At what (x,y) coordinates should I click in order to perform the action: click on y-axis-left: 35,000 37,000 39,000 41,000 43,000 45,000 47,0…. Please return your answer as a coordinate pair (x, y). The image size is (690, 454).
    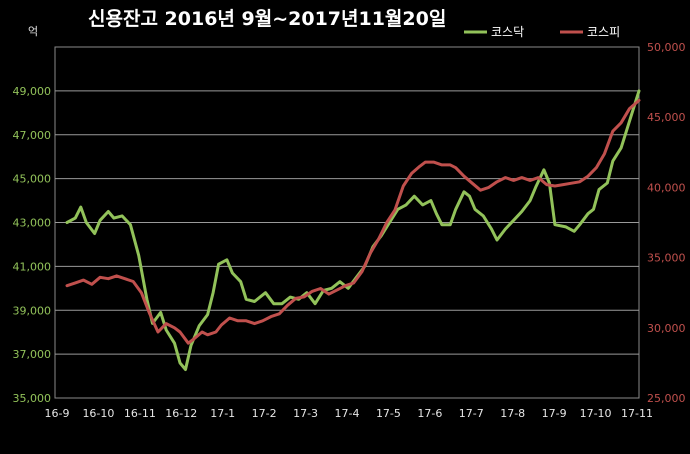
    Looking at the image, I should click on (32, 245).